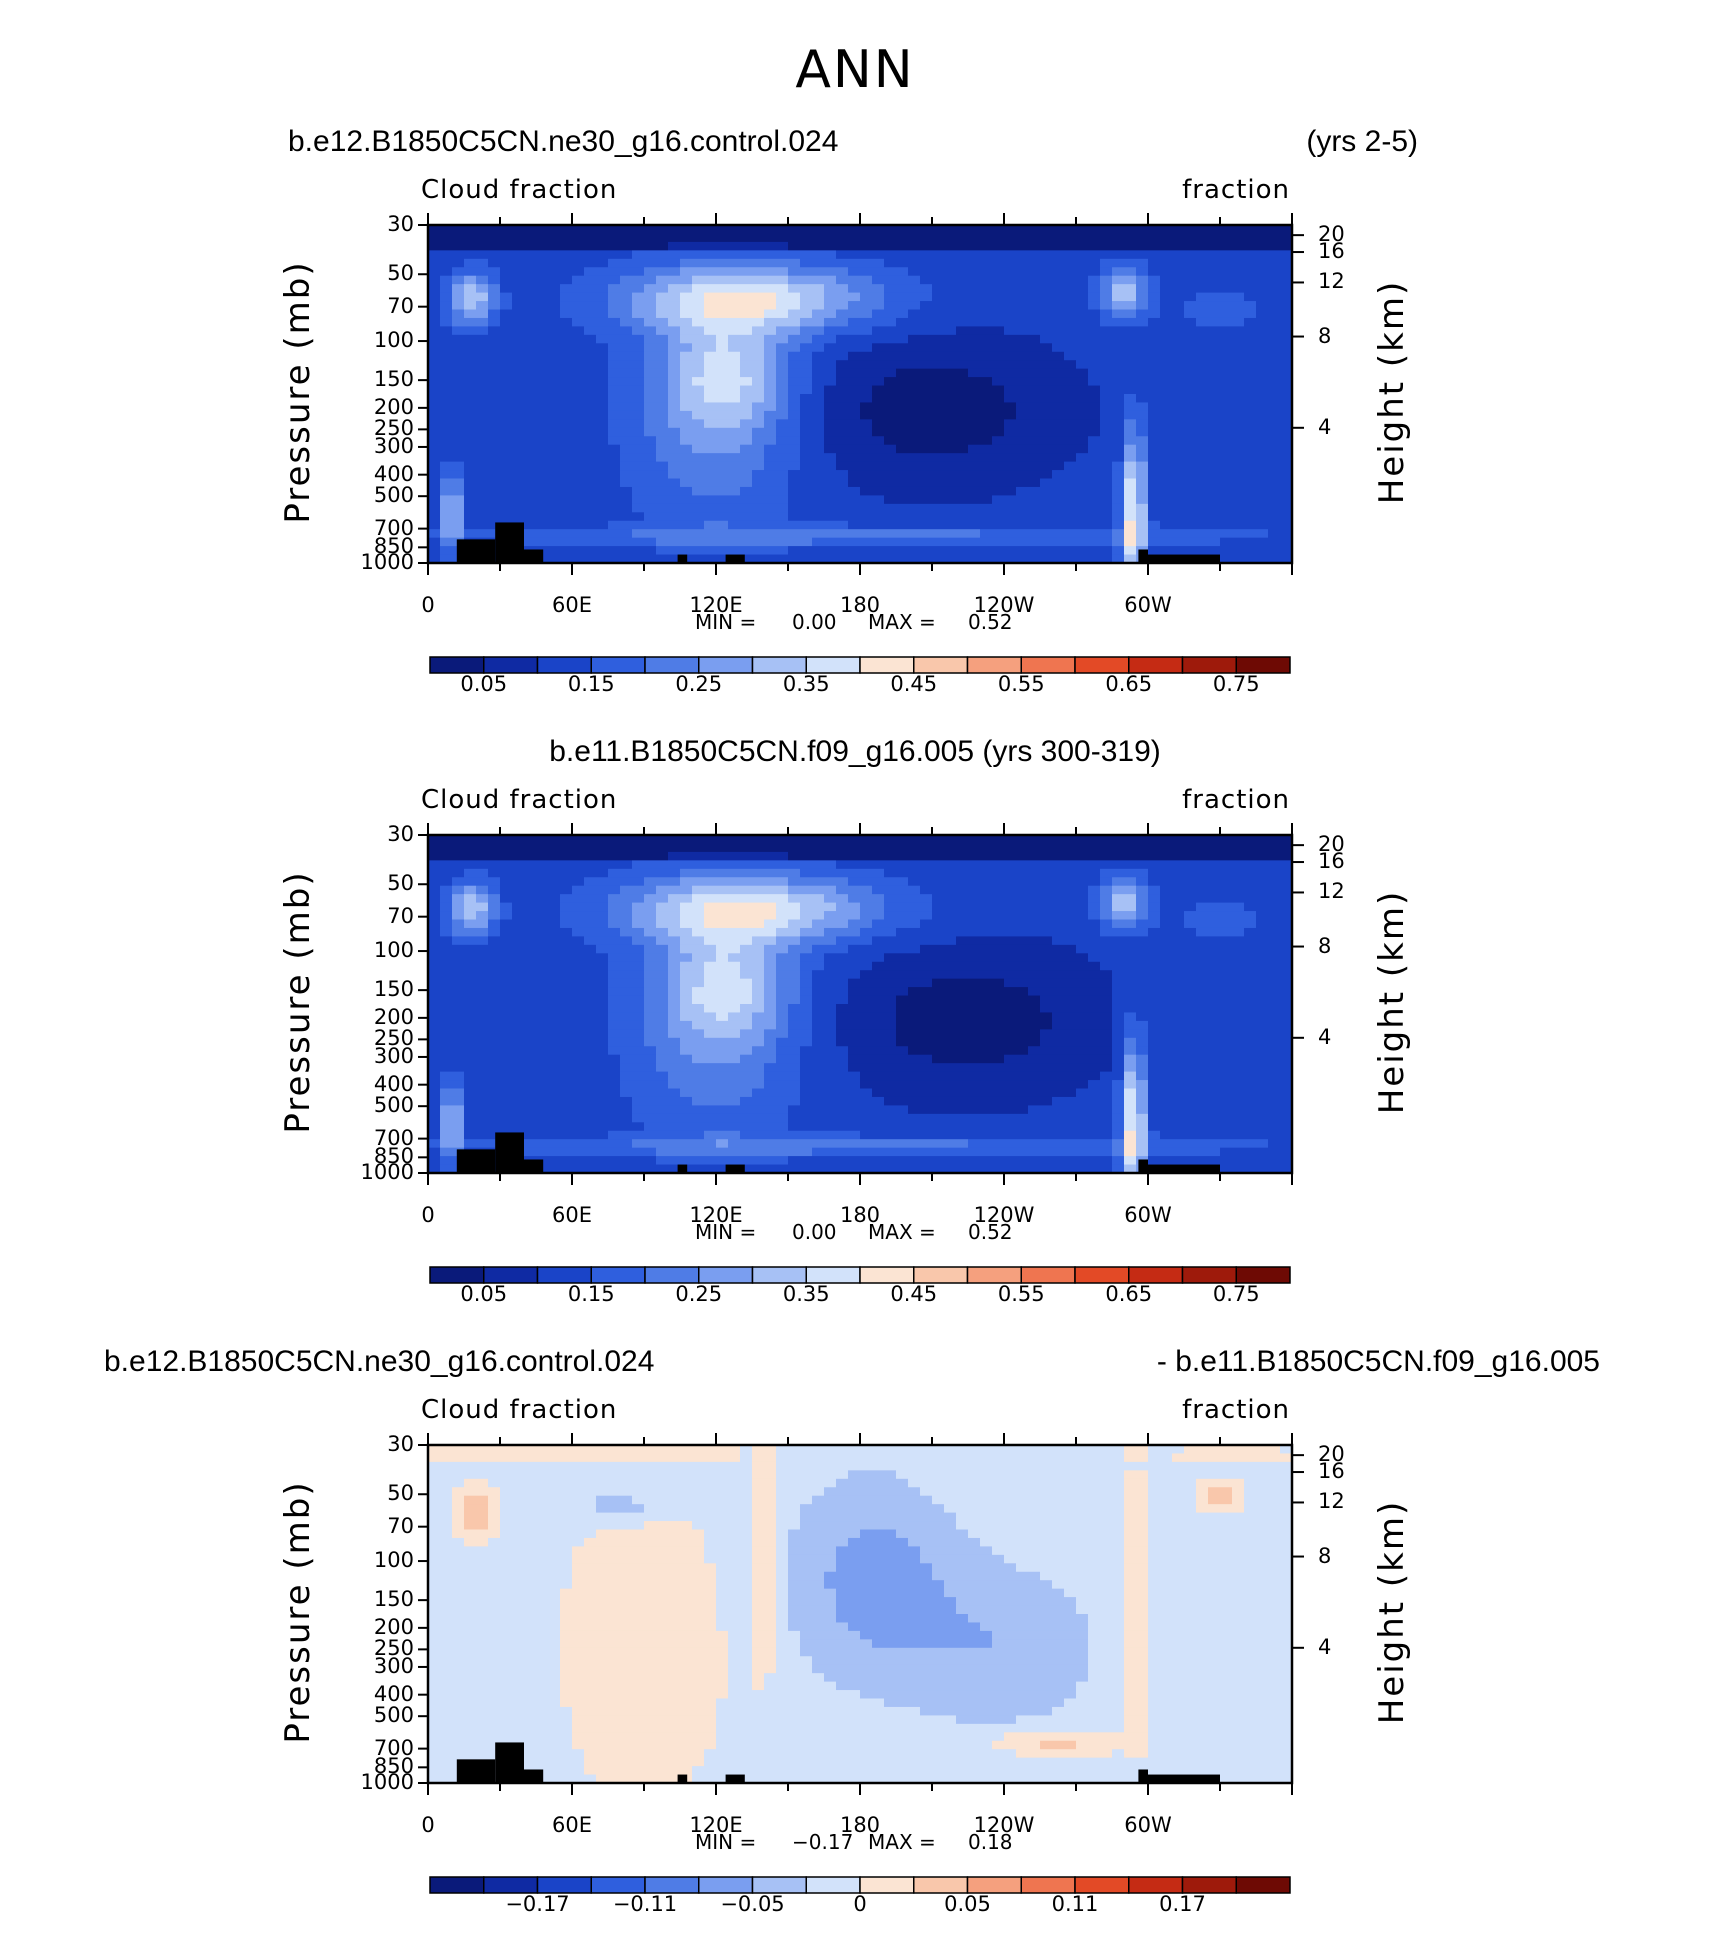 Image resolution: width=1710 pixels, height=1944 pixels. I want to click on years-label: (yrs 2-5), so click(1362, 141).